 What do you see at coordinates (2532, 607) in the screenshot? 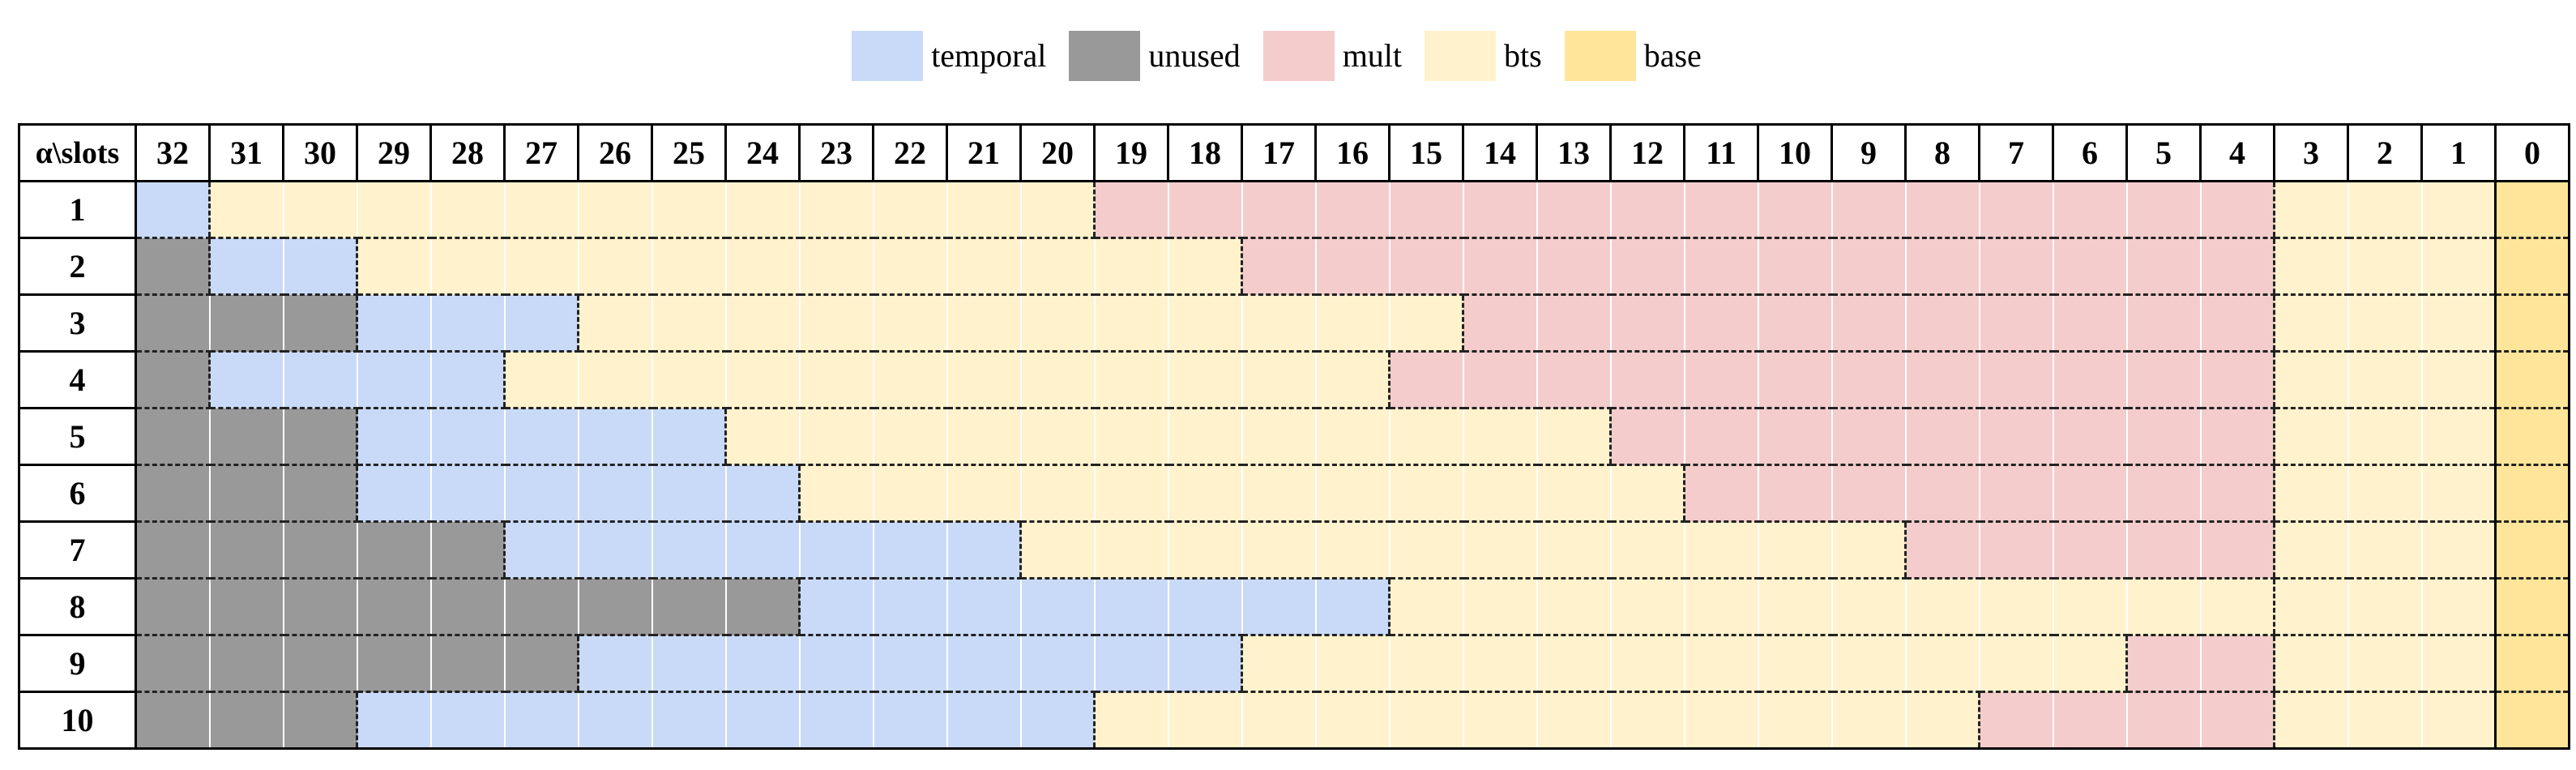
I see `slot-cell-base` at bounding box center [2532, 607].